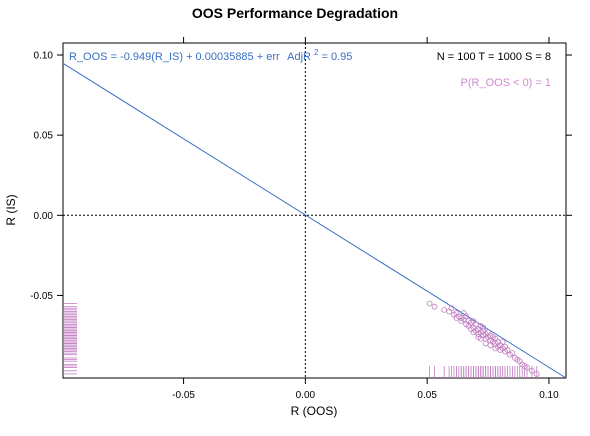  I want to click on data-points, so click(483, 338).